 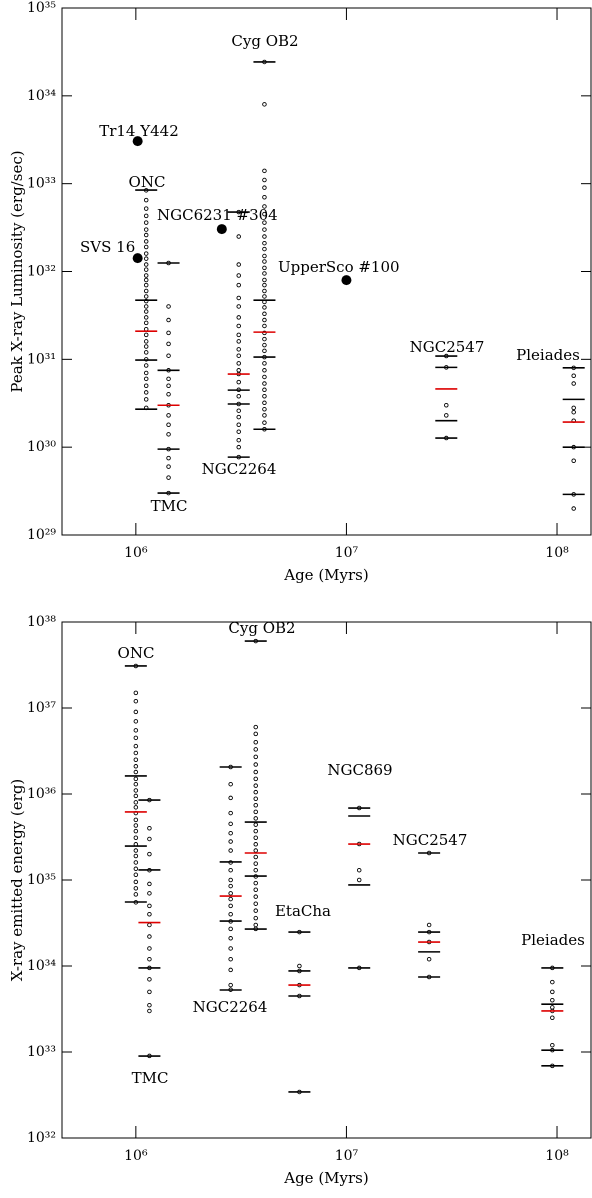 I want to click on y-tick-label: 10²⁹, so click(x=41, y=535).